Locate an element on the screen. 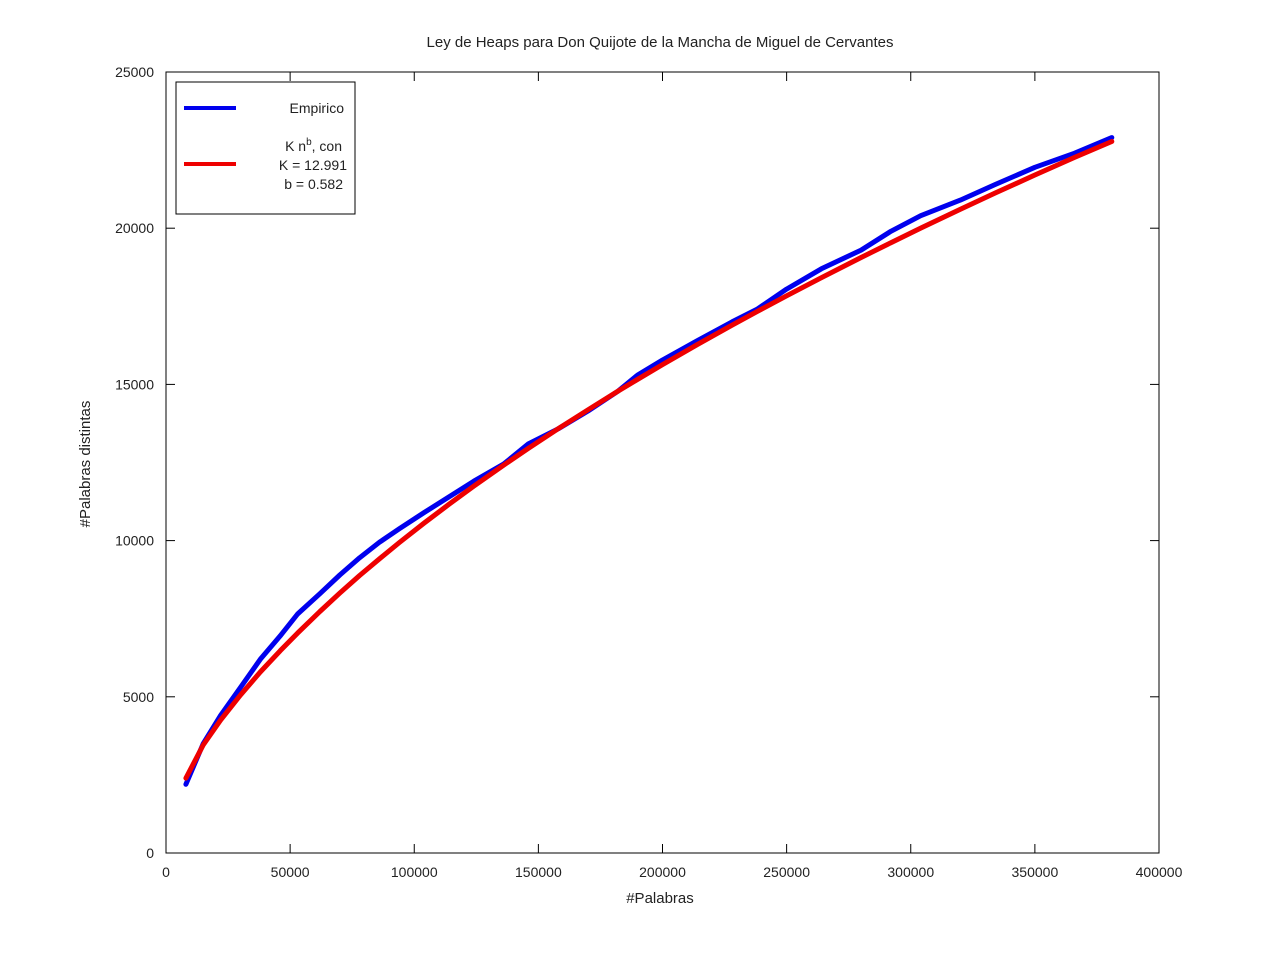  x-tick-label: 400000 is located at coordinates (1159, 872).